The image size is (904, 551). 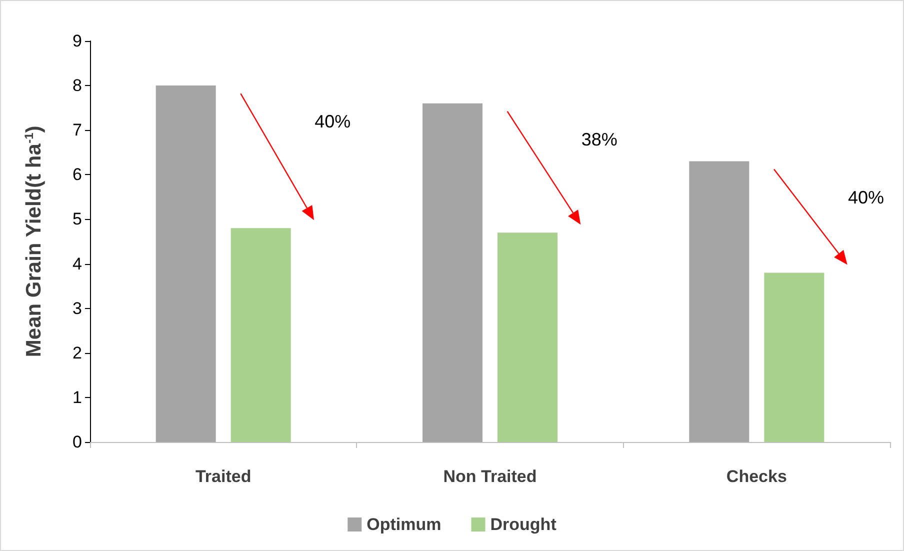 I want to click on y-tick-label: 7, so click(x=77, y=130).